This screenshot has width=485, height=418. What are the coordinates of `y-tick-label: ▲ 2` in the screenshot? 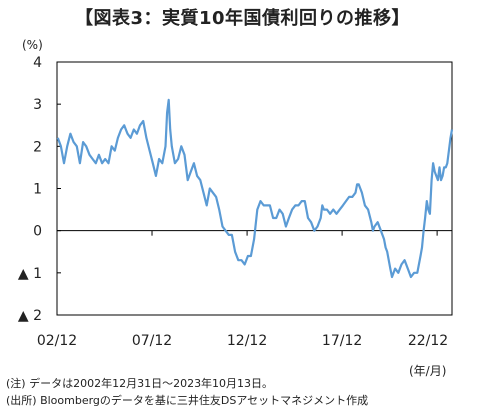 It's located at (30, 316).